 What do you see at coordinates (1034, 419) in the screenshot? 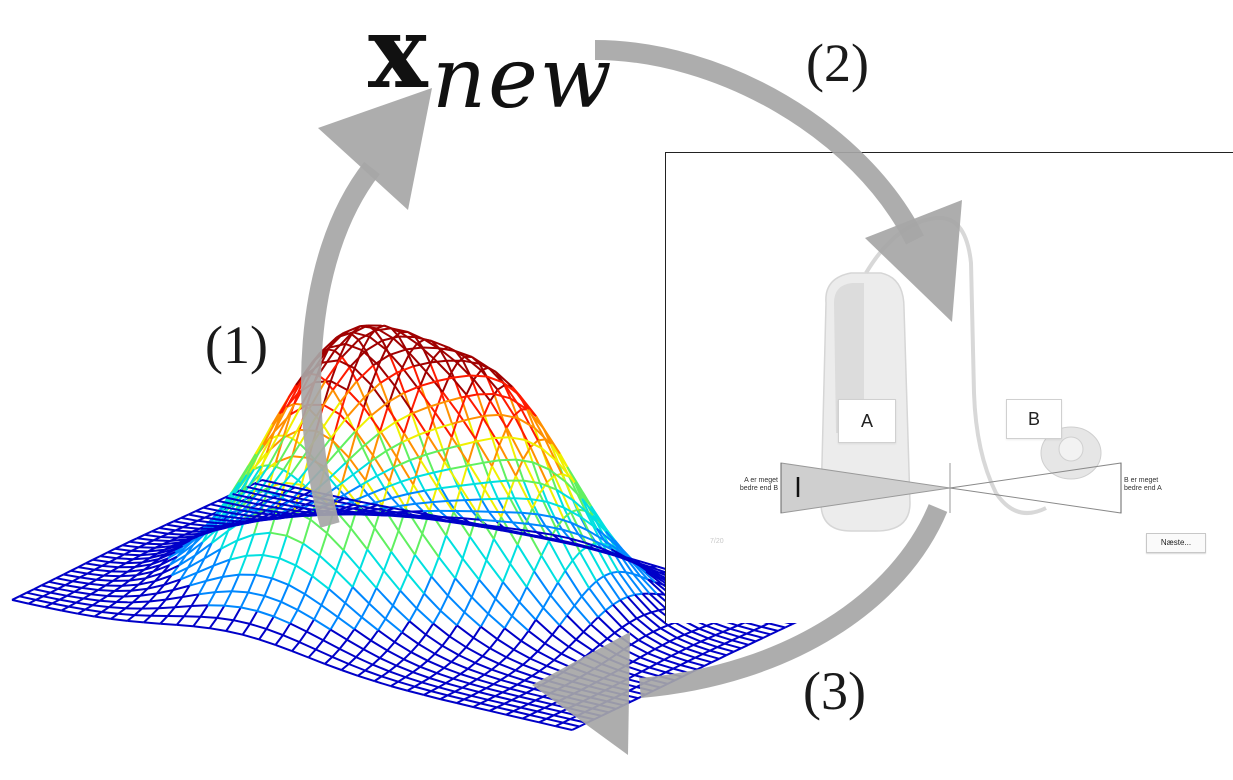
I see `option-b-box: B` at bounding box center [1034, 419].